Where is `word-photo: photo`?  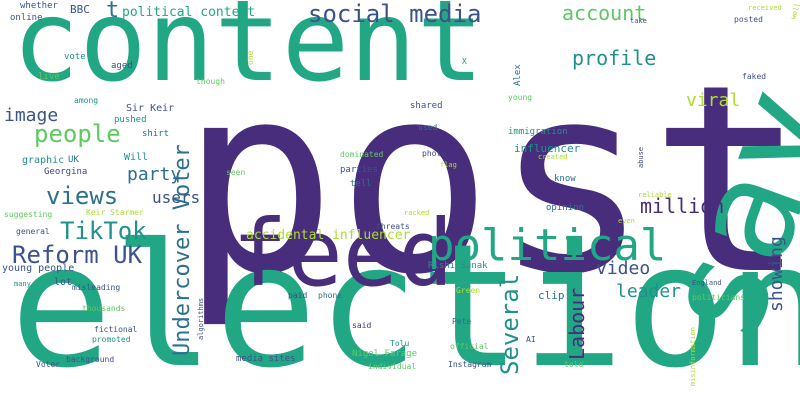 word-photo: photo is located at coordinates (434, 153).